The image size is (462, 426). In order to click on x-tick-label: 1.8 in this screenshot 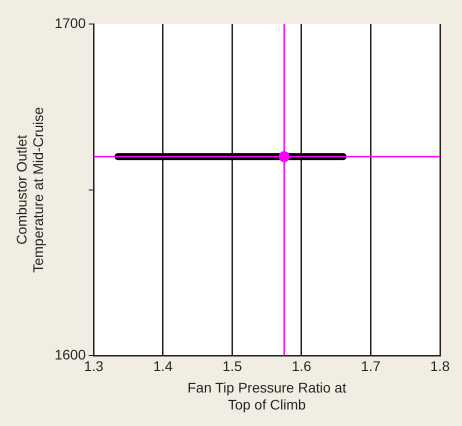, I will do `click(440, 366)`.